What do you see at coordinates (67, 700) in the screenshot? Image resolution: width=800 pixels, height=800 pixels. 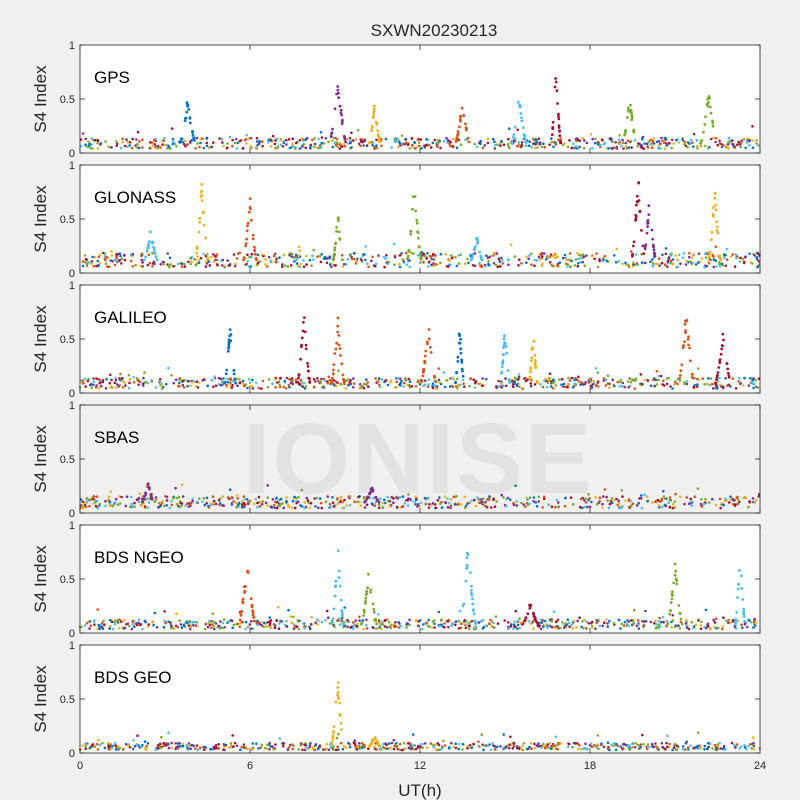 I see `y-tick-label: 0.5` at bounding box center [67, 700].